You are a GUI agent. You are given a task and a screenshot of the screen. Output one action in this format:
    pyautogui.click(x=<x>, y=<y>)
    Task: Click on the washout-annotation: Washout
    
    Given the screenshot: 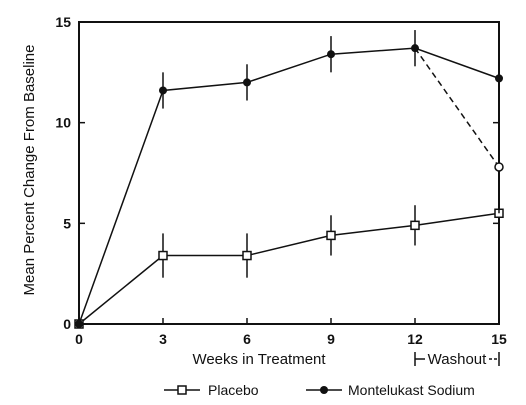 What is the action you would take?
    pyautogui.click(x=457, y=359)
    